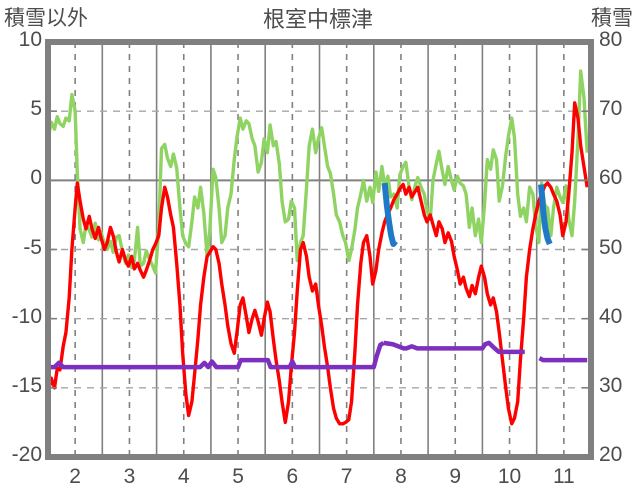 The image size is (636, 501). Describe the element at coordinates (611, 178) in the screenshot. I see `y-axis-tick-right: 60` at that location.